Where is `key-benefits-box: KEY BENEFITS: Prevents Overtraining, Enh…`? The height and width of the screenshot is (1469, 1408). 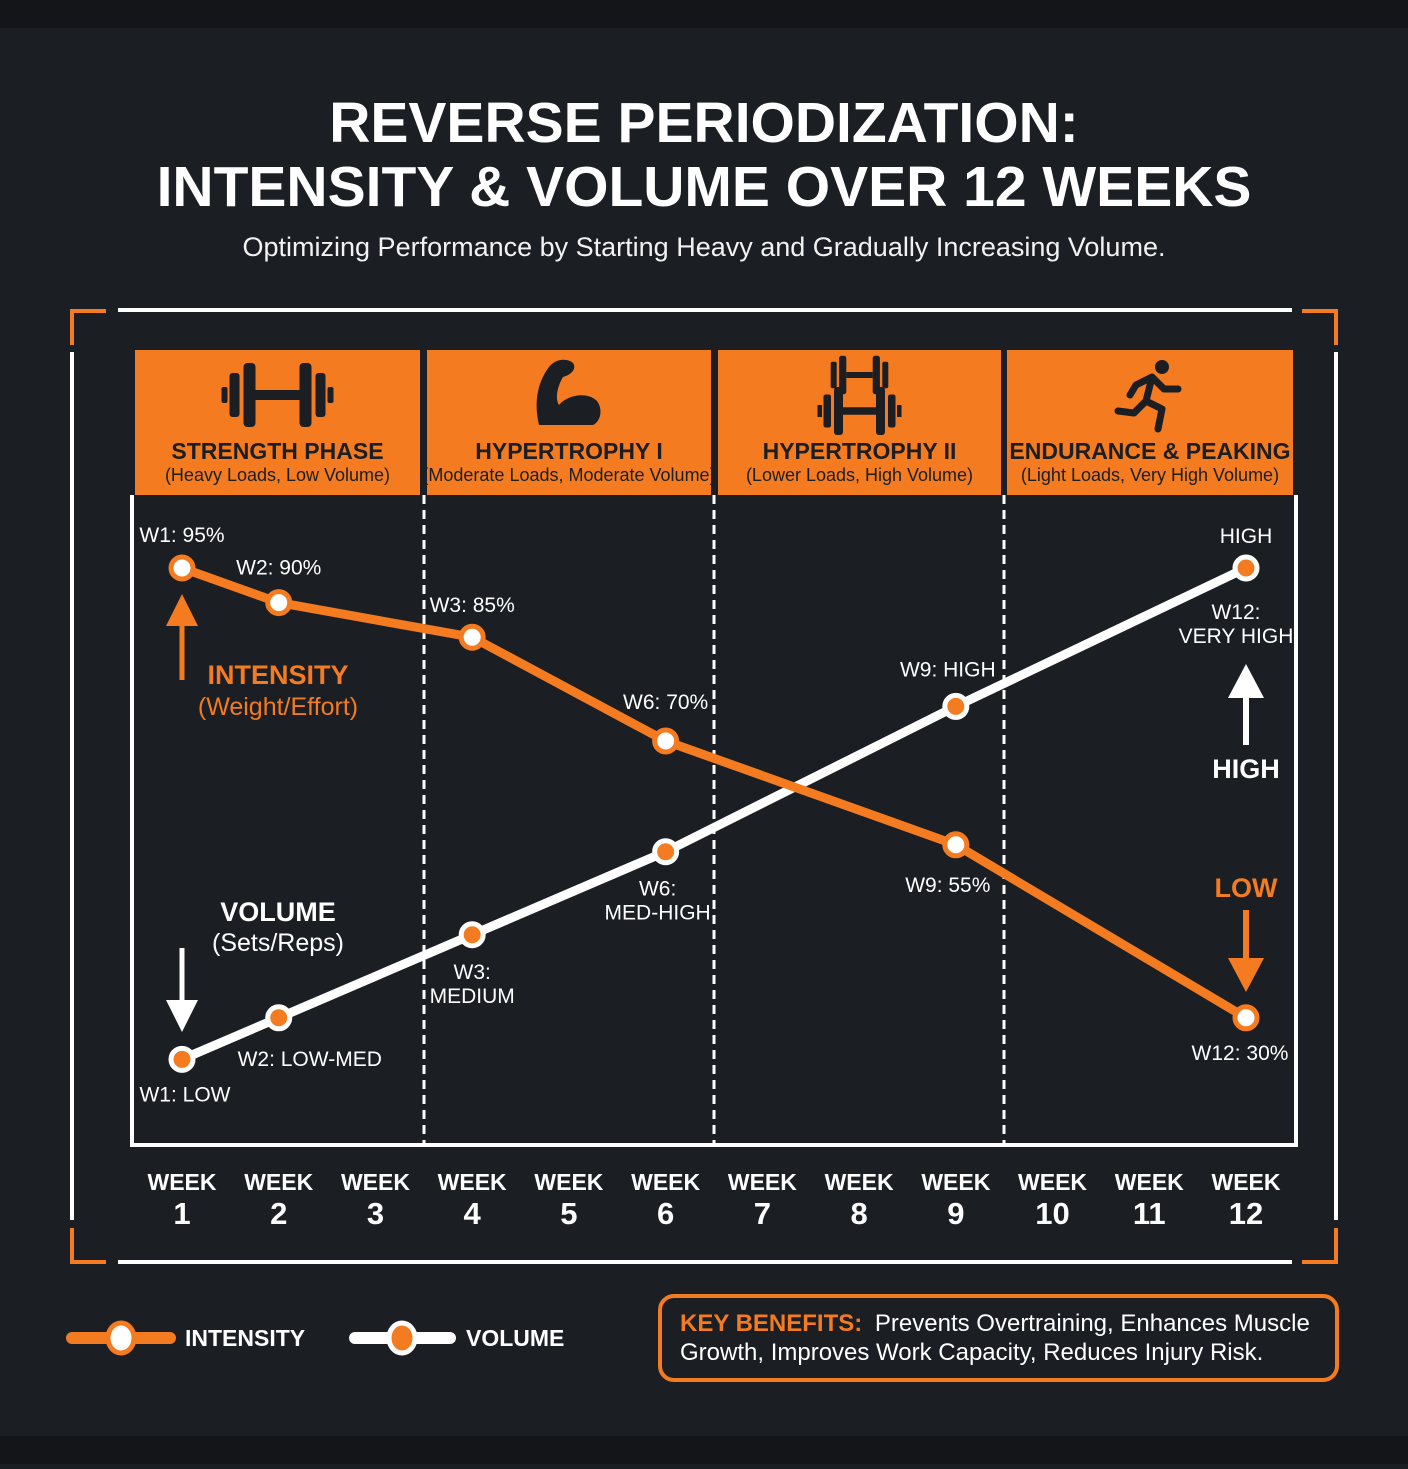 key-benefits-box: KEY BENEFITS: Prevents Overtraining, Enh… is located at coordinates (998, 1338).